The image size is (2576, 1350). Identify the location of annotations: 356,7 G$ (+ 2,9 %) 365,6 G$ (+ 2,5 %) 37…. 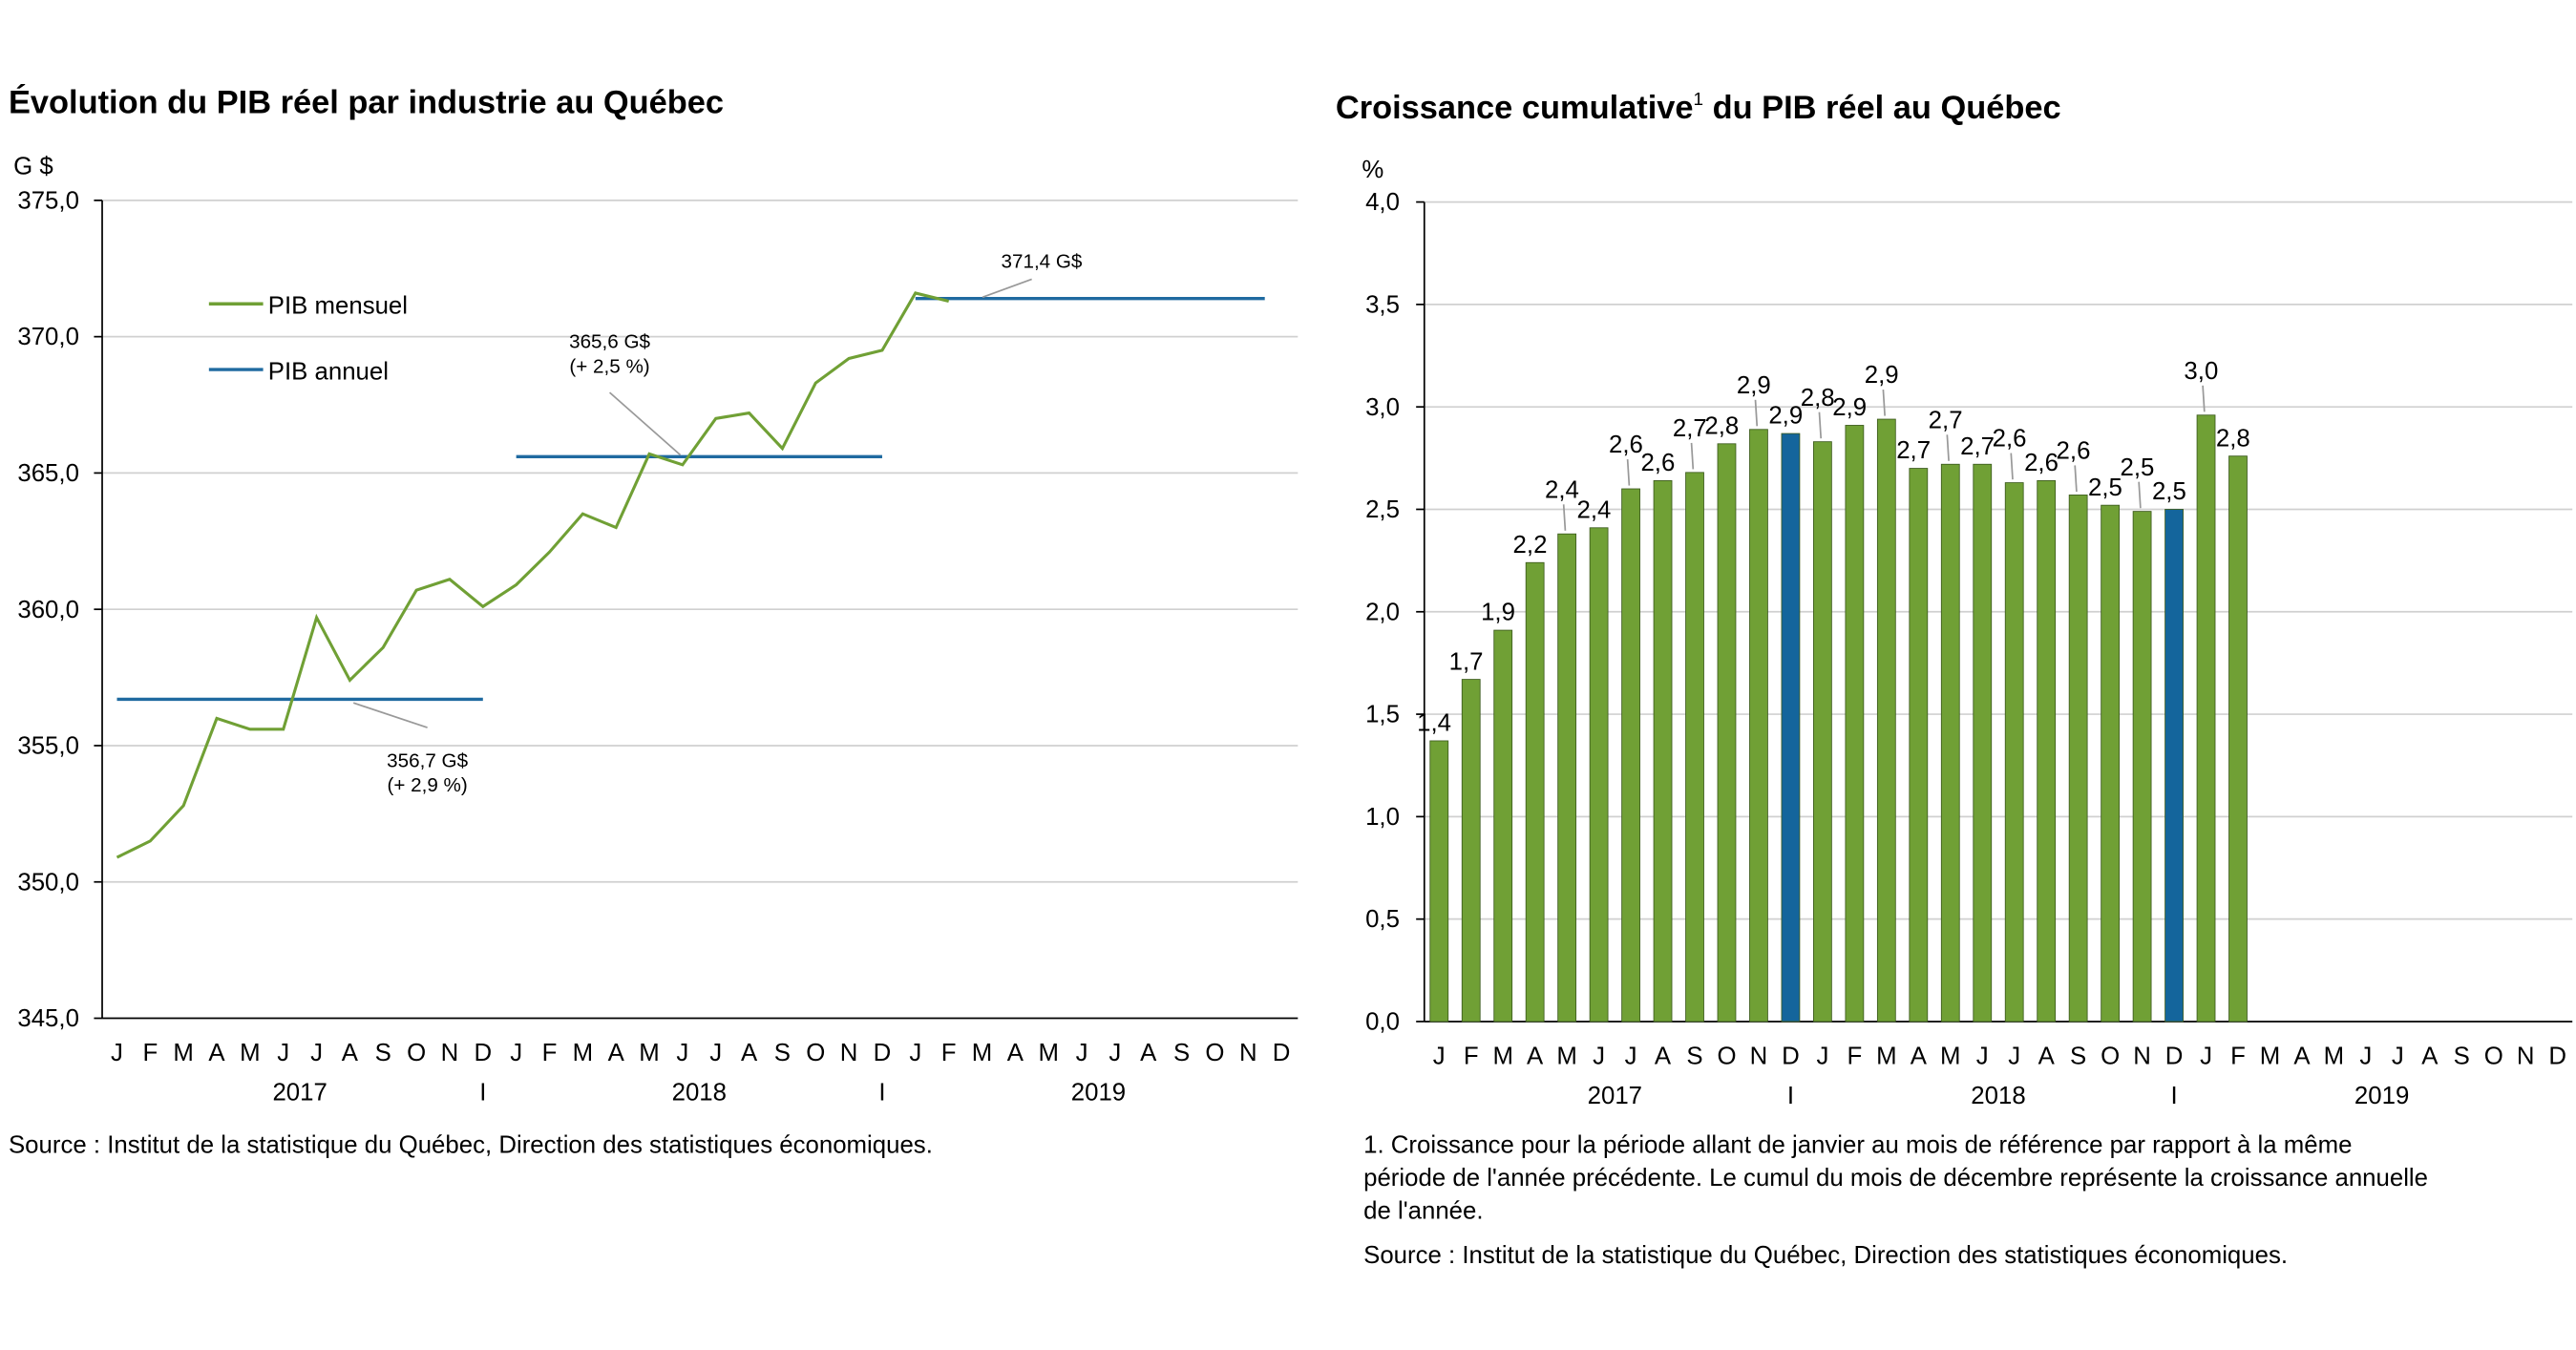
(717, 523).